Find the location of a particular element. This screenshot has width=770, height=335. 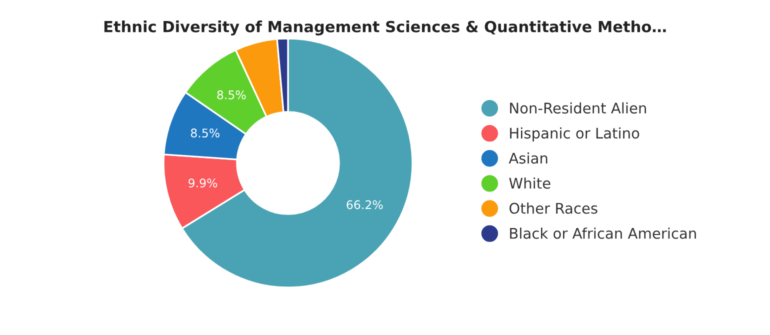

data-label: 9.9% is located at coordinates (203, 183).